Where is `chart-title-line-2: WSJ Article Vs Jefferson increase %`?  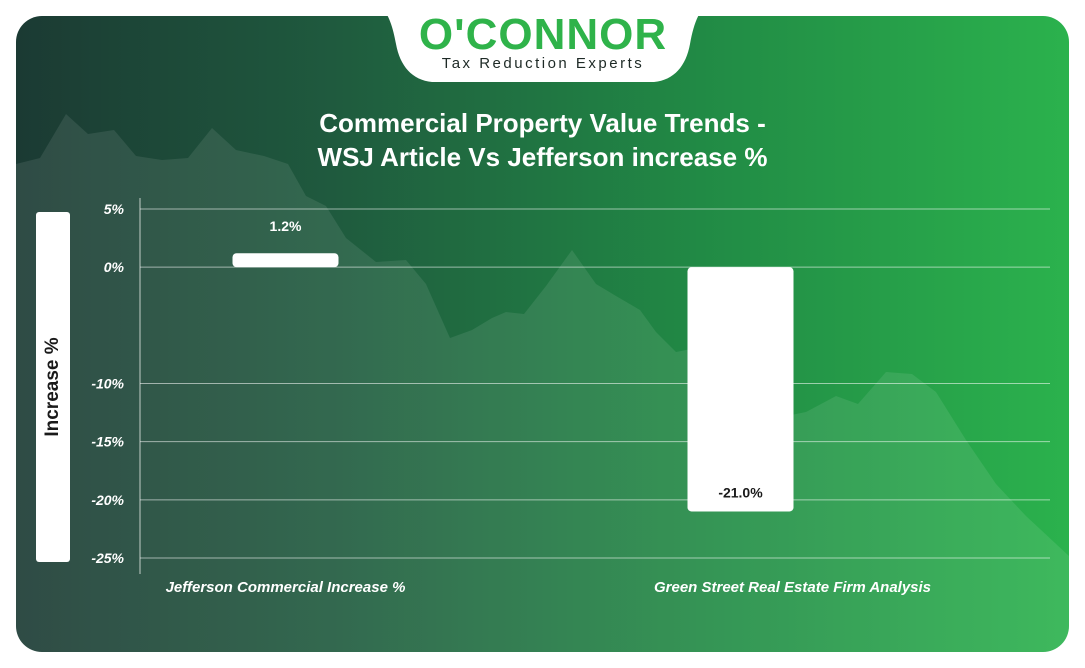
chart-title-line-2: WSJ Article Vs Jefferson increase % is located at coordinates (542, 157).